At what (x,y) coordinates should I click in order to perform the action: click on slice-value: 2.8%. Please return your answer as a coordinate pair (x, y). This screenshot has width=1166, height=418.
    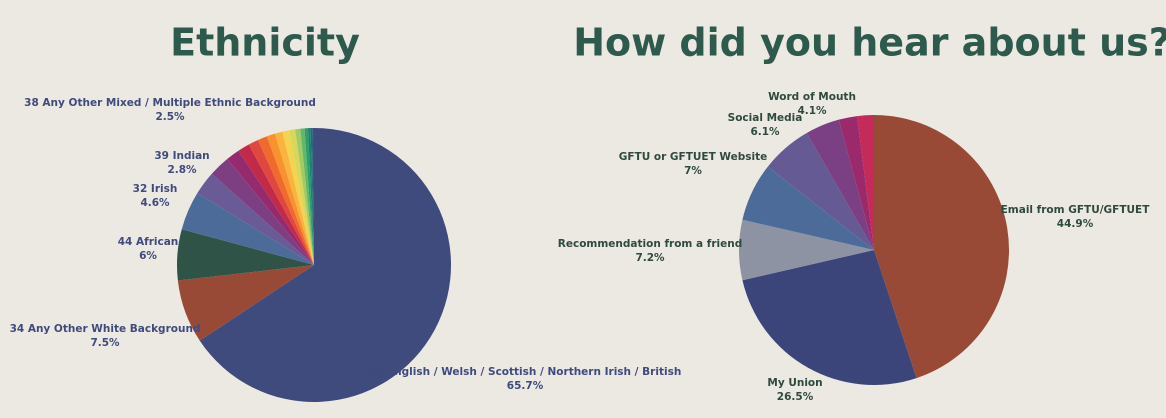
    Looking at the image, I should click on (182, 170).